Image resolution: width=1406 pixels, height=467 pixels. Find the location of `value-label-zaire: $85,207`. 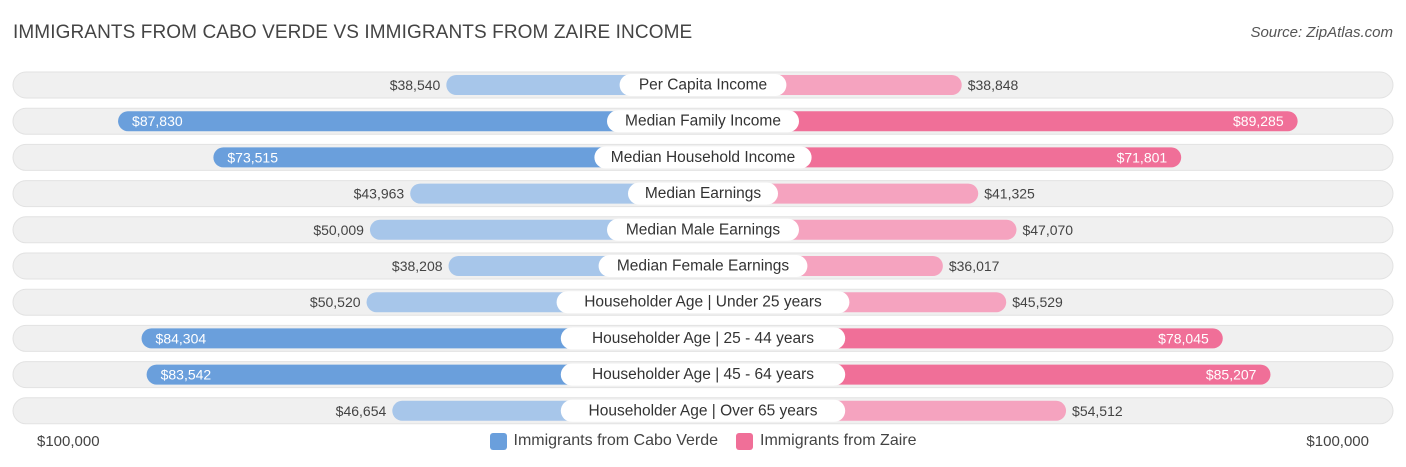

value-label-zaire: $85,207 is located at coordinates (1231, 375).